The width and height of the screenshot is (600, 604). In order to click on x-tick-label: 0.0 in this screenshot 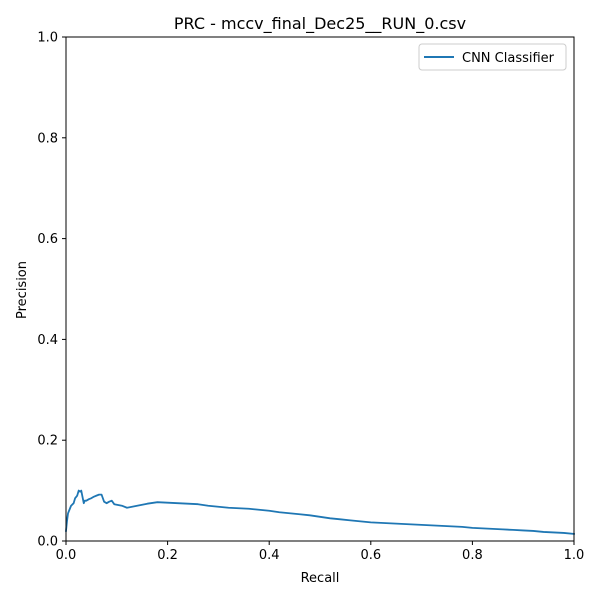, I will do `click(66, 555)`.